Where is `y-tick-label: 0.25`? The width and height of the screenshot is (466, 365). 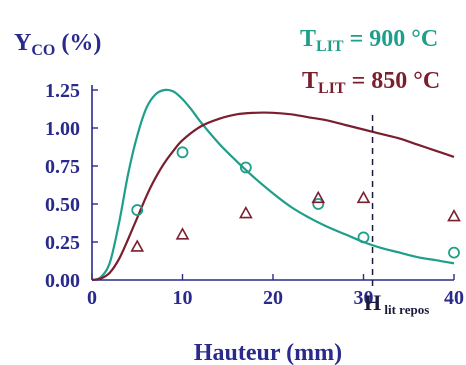 y-tick-label: 0.25 is located at coordinates (62, 243).